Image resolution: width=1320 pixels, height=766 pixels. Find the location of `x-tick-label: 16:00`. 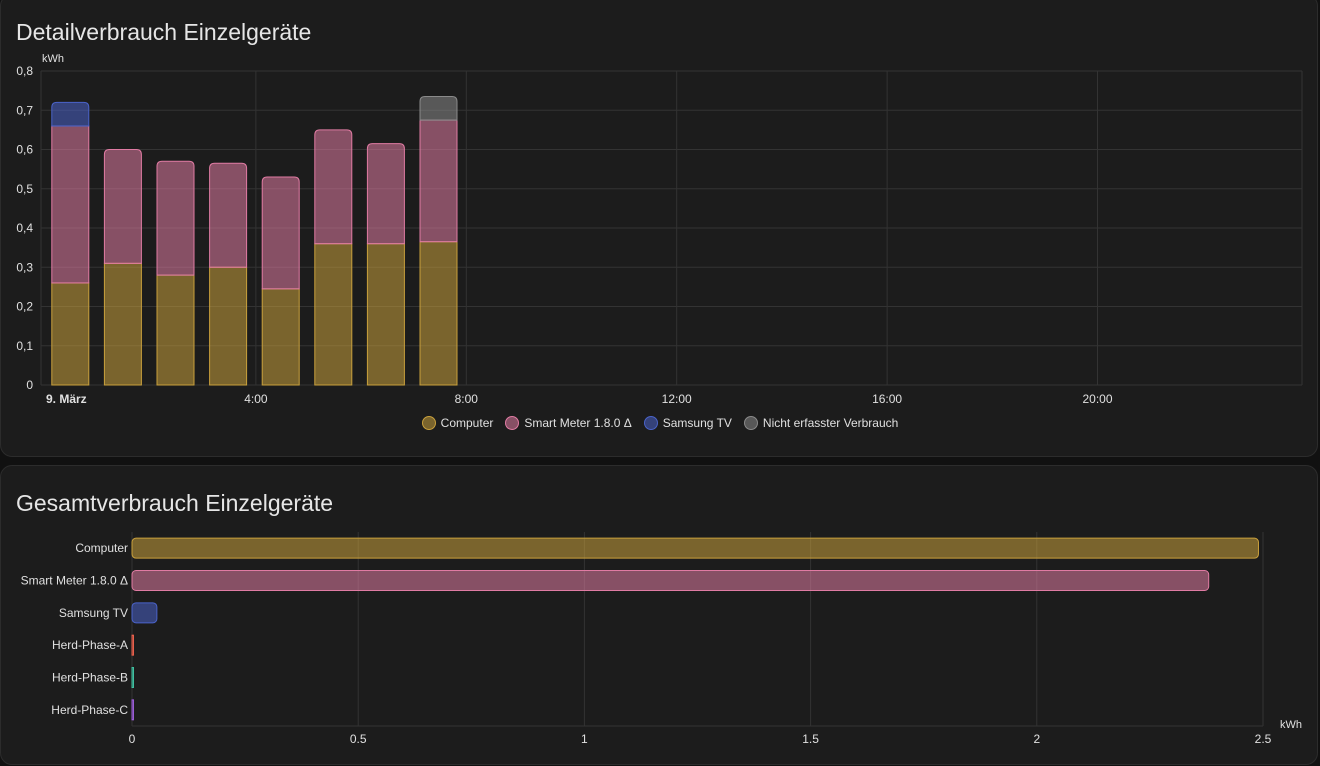

x-tick-label: 16:00 is located at coordinates (887, 399).